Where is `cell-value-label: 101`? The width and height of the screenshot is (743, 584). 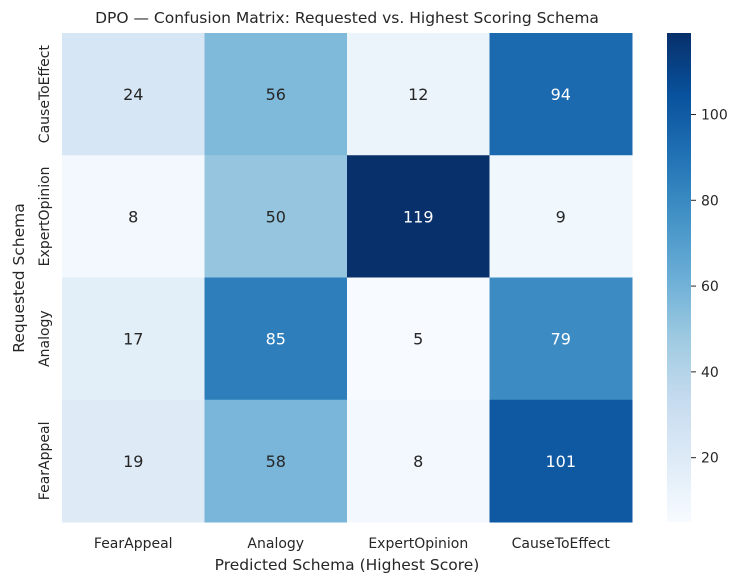
cell-value-label: 101 is located at coordinates (560, 461).